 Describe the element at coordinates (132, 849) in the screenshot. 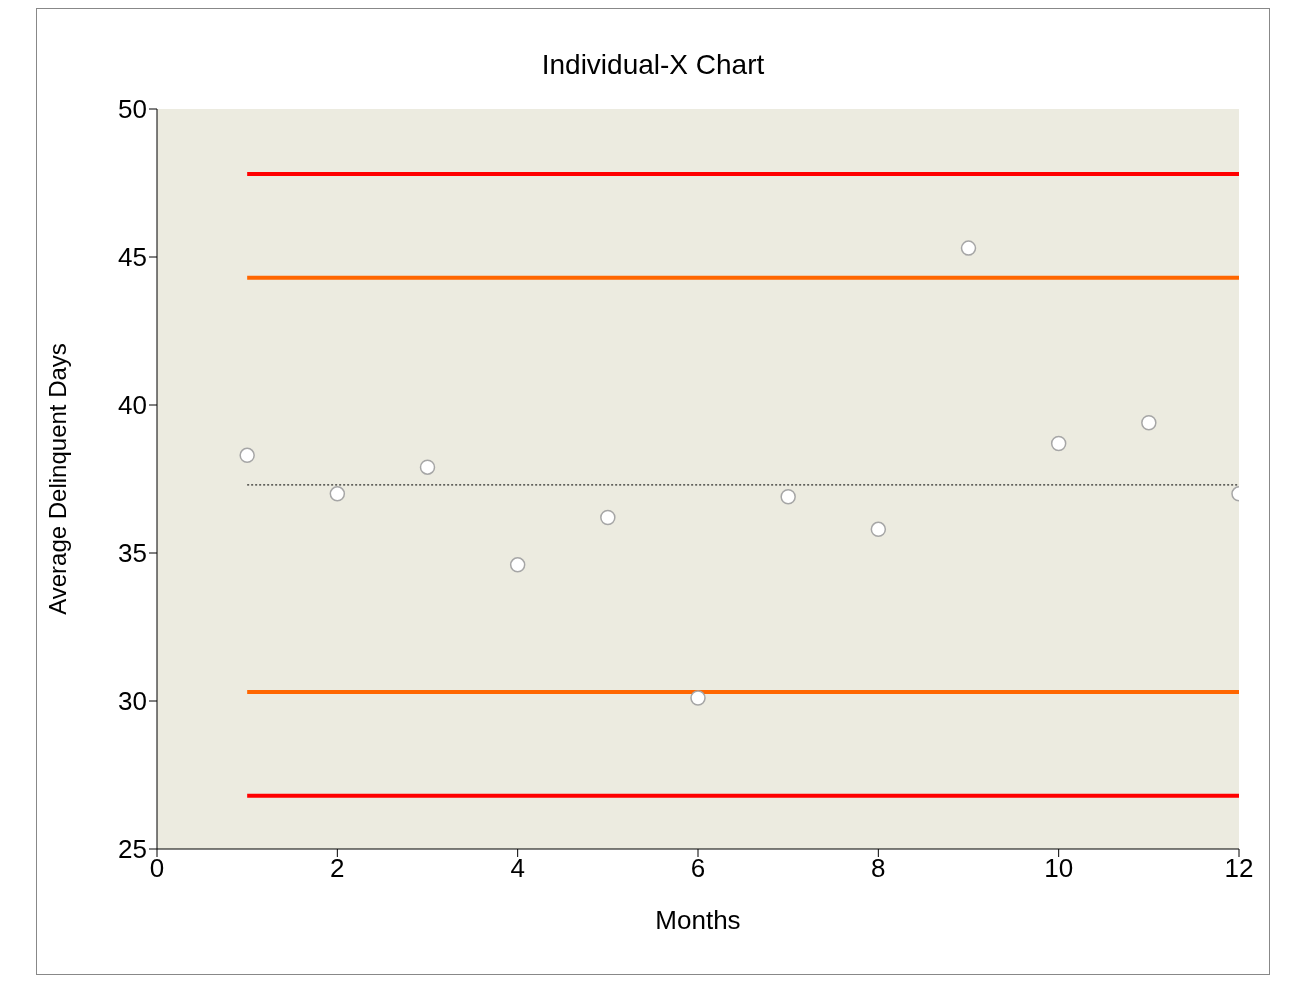

I see `y-tick-label: 25` at that location.